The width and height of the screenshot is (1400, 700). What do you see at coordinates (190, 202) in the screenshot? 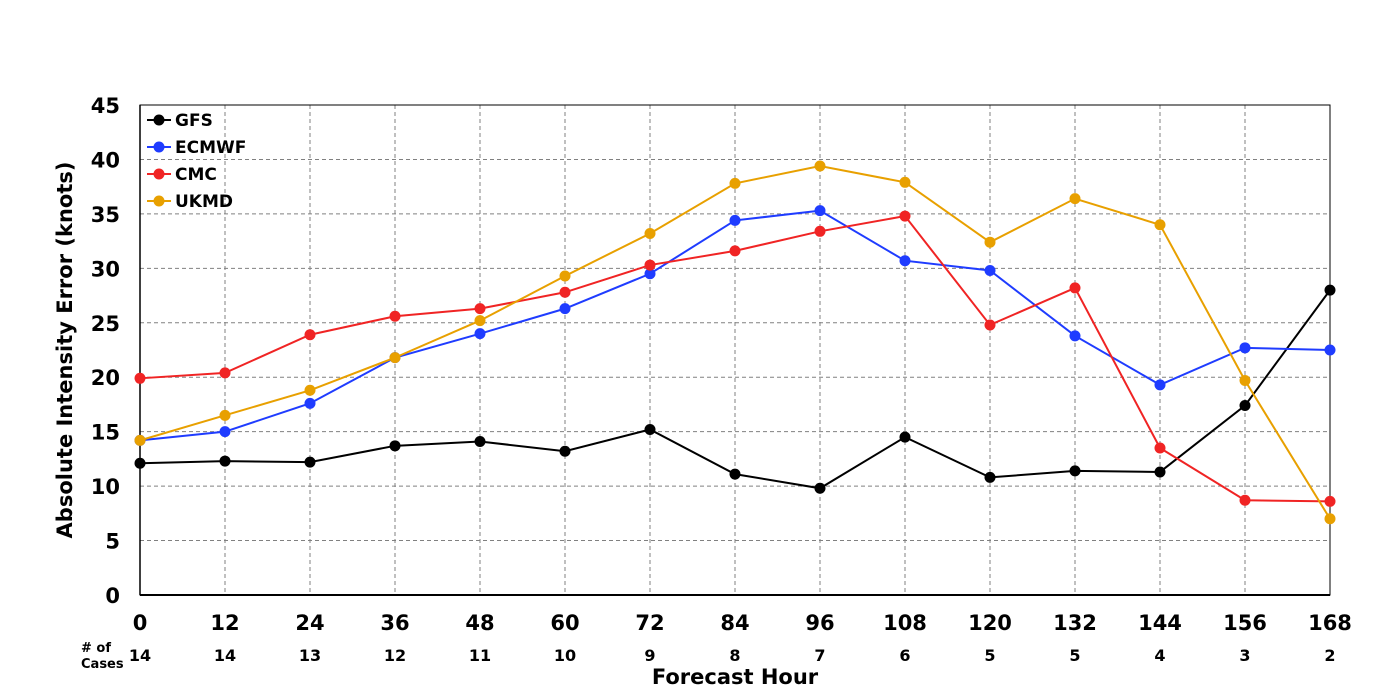
I see `legend-item-ukmd: UKMD` at bounding box center [190, 202].